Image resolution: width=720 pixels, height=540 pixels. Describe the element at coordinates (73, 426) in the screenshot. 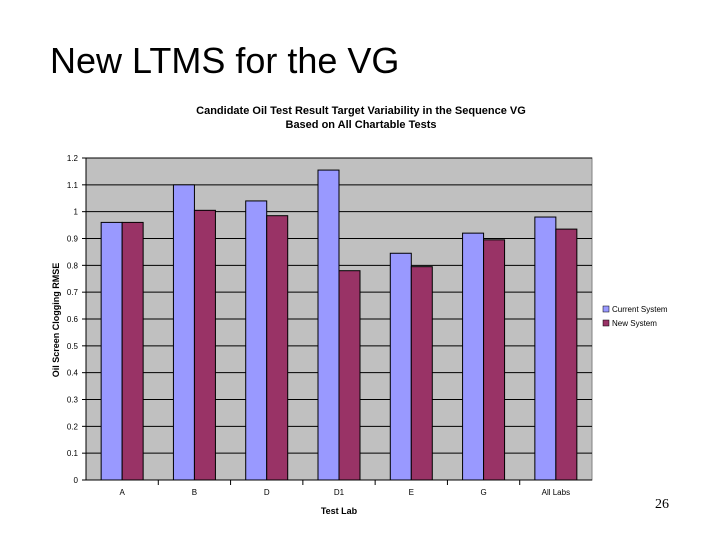

I see `y-tick-label: 0.2` at that location.